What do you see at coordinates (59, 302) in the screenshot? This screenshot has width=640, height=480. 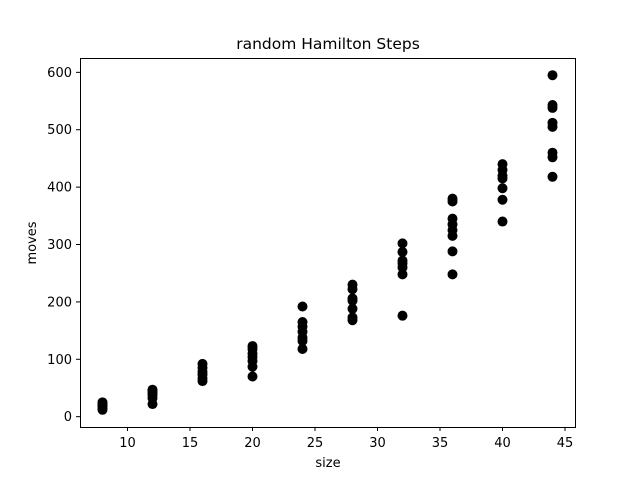 I see `y-tick-label: 200` at bounding box center [59, 302].